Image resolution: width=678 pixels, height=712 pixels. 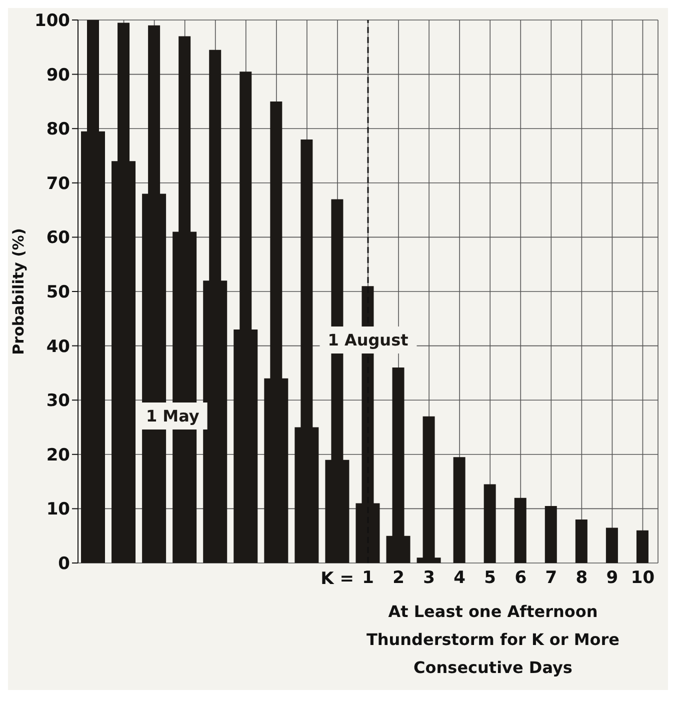 What do you see at coordinates (64, 564) in the screenshot?
I see `y-tick-label: 0` at bounding box center [64, 564].